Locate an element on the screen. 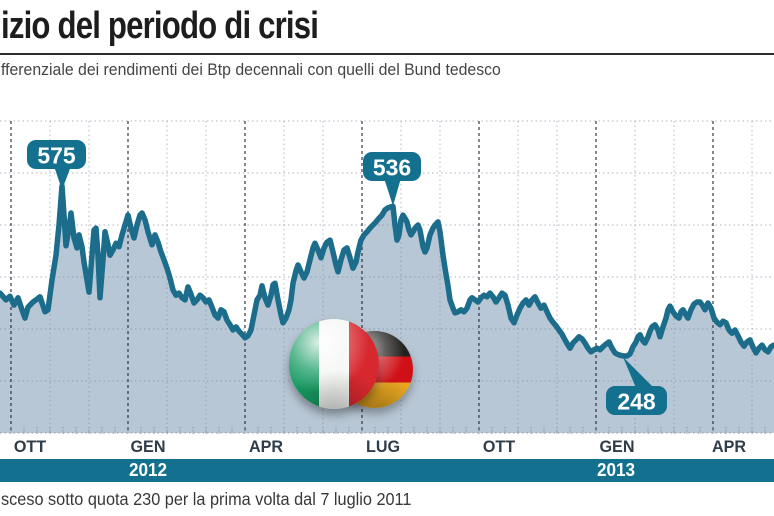  callout-536: 536 is located at coordinates (392, 179).